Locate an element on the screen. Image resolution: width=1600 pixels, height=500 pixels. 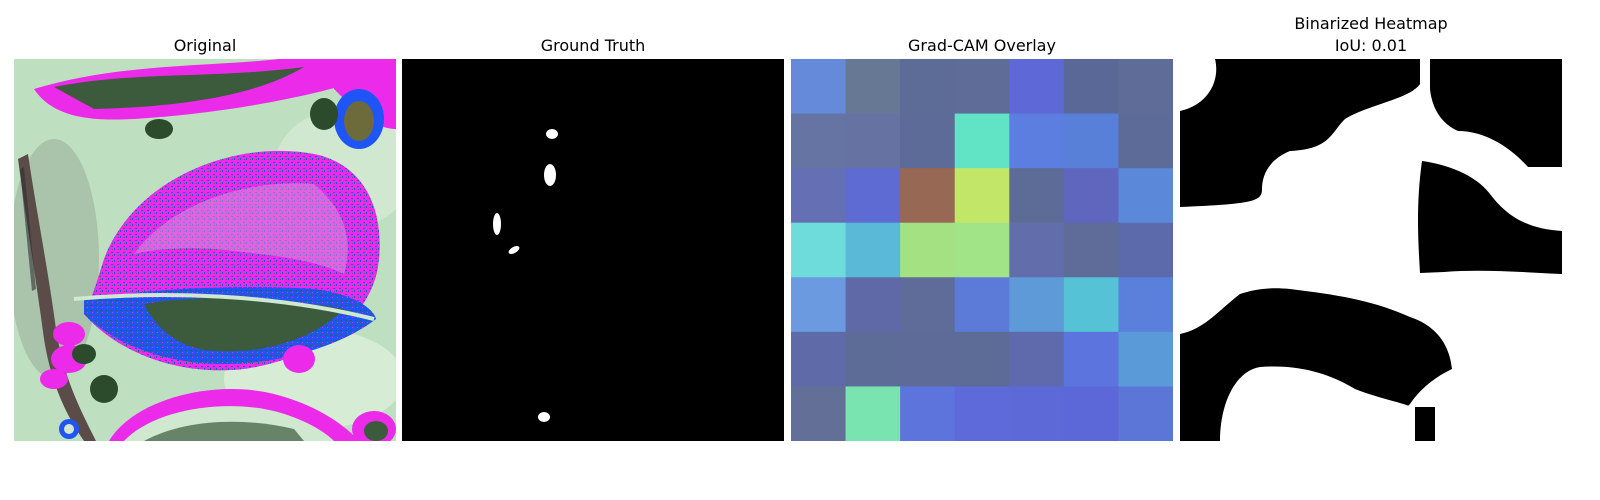
panel-title-ground-truth: Ground Truth is located at coordinates (593, 45).